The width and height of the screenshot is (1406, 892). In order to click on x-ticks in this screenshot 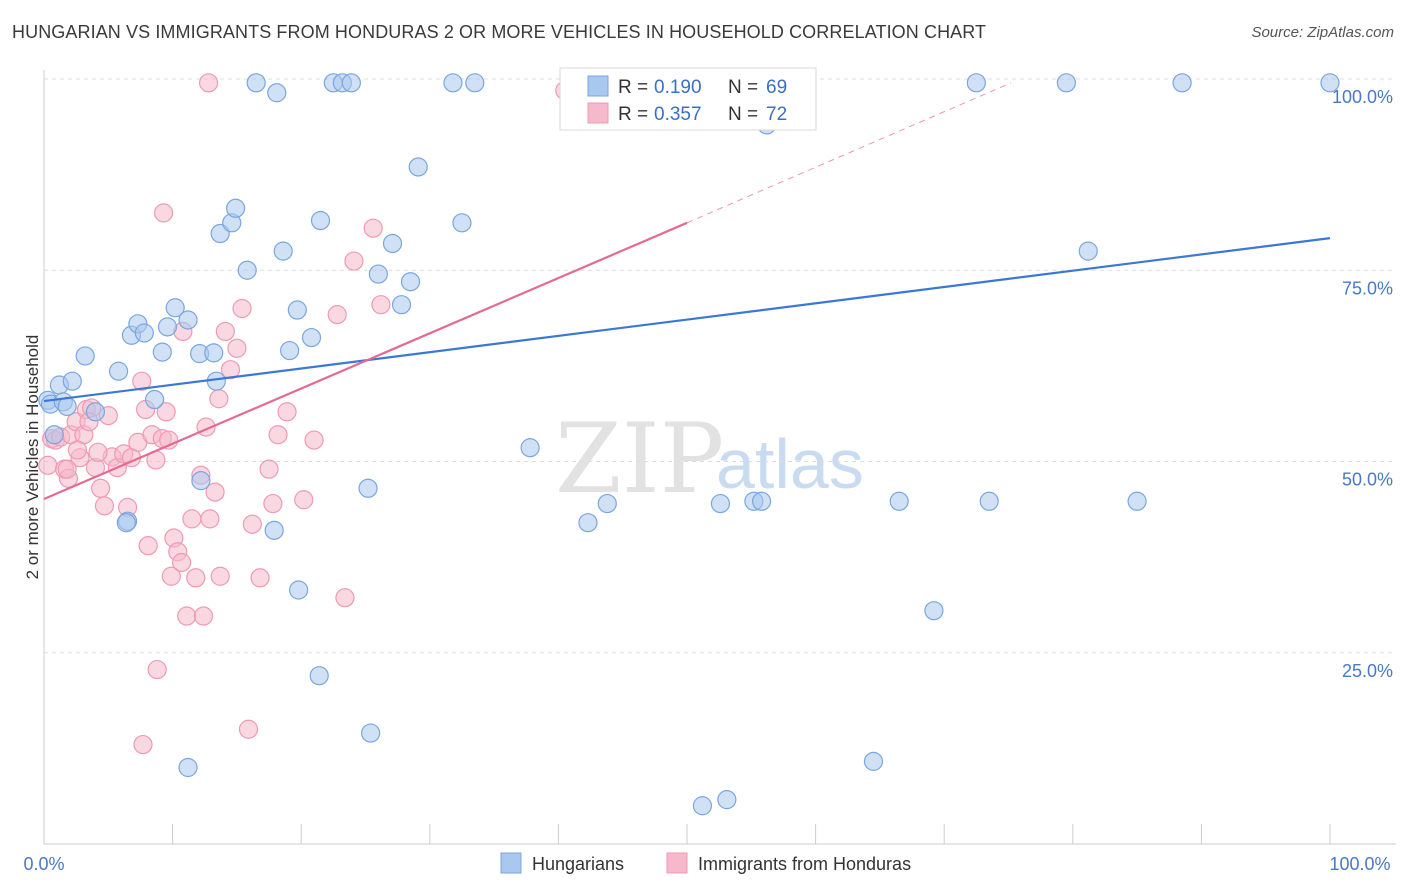, I will do `click(687, 834)`.